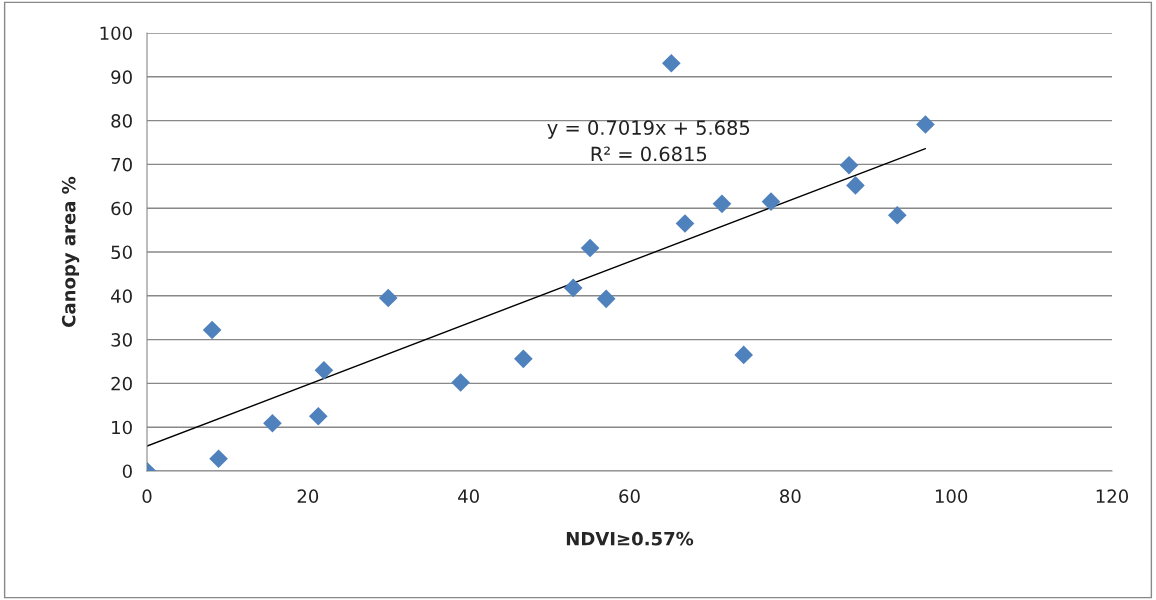  I want to click on x-tick-label: 0, so click(147, 496).